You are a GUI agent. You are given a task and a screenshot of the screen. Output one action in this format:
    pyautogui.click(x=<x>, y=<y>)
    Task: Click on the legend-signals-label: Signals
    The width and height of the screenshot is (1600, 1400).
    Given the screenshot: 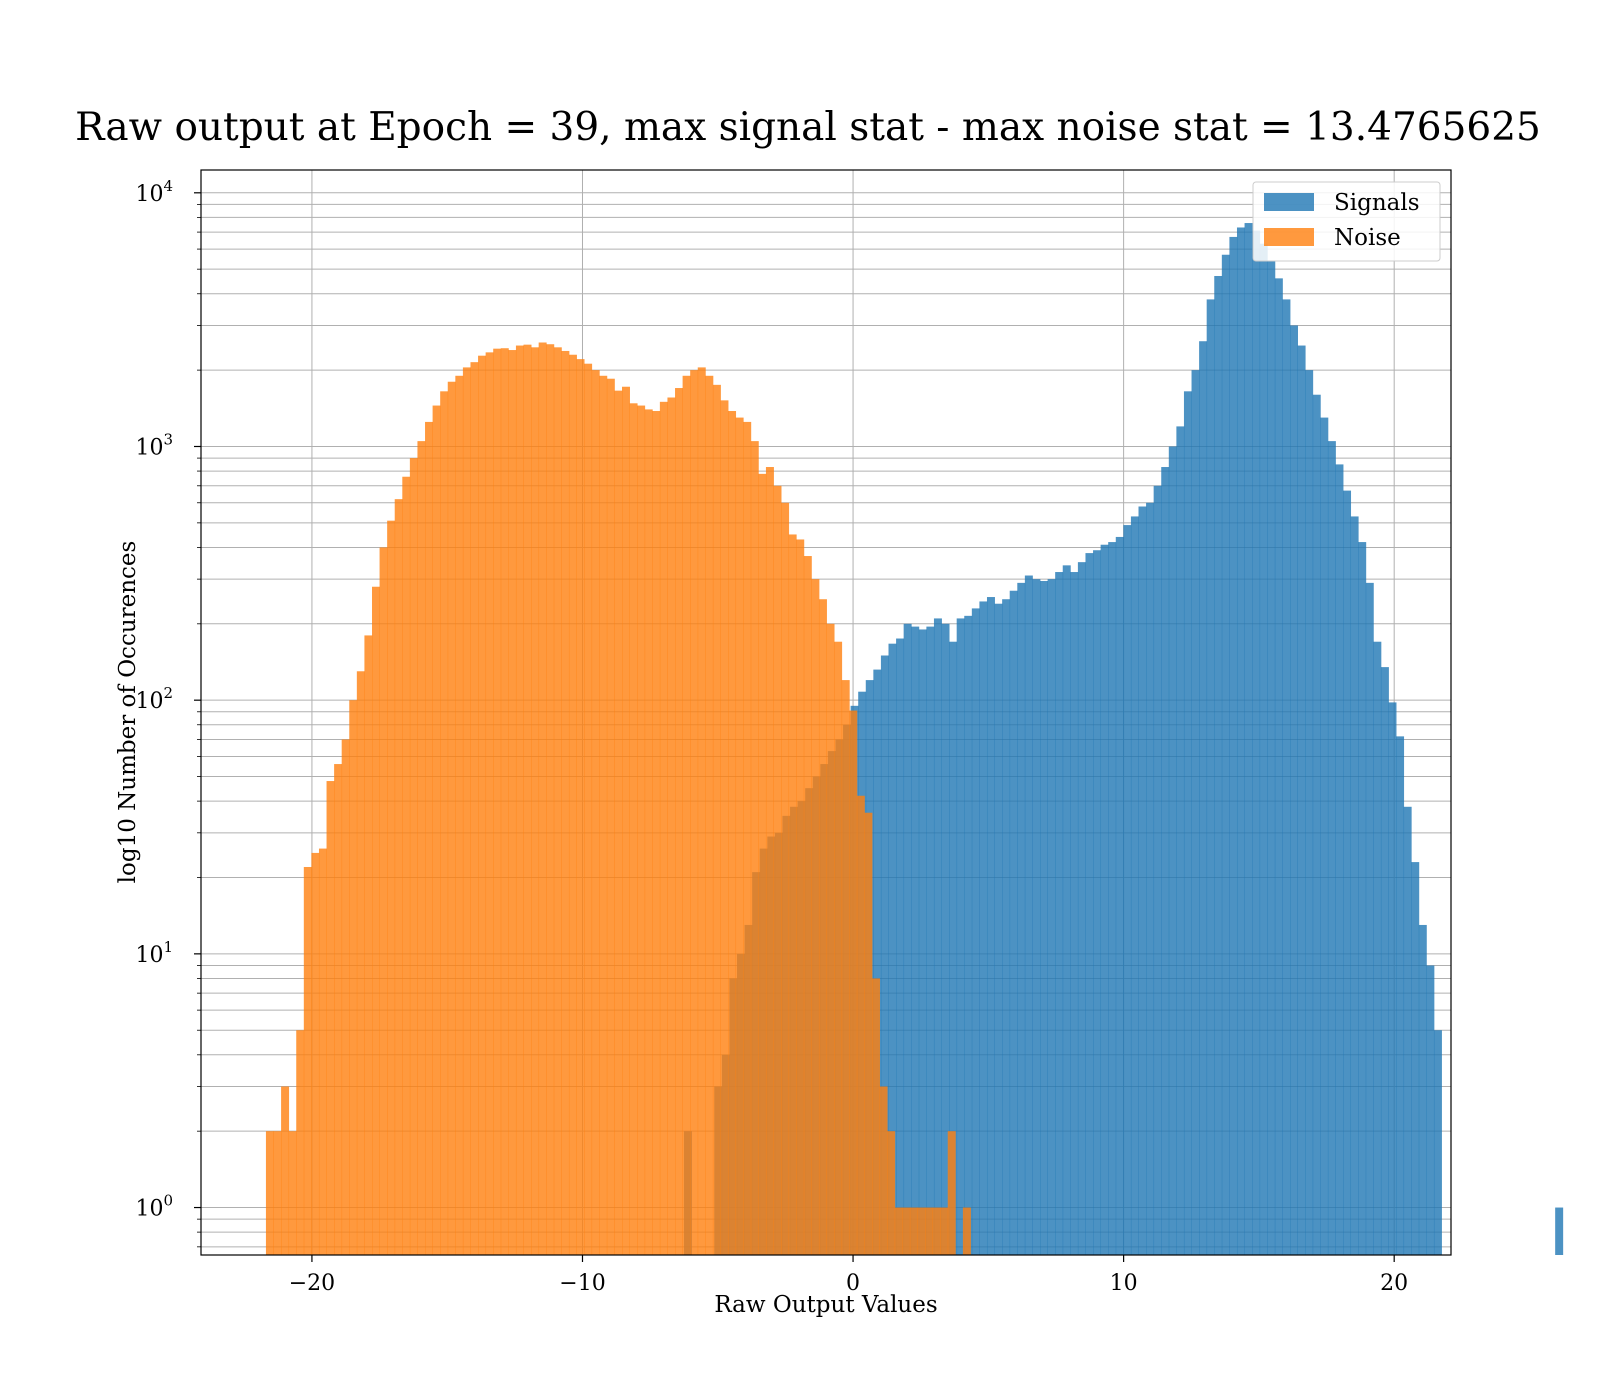 What is the action you would take?
    pyautogui.click(x=1377, y=203)
    